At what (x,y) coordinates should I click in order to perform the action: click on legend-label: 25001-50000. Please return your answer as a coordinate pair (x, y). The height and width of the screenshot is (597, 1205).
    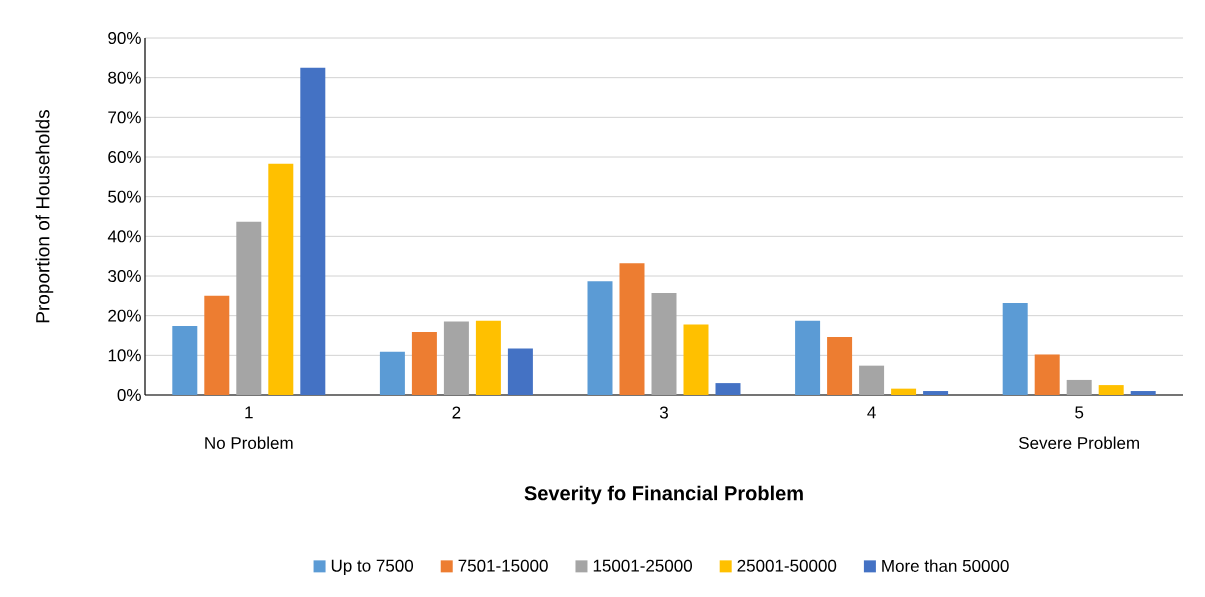
    Looking at the image, I should click on (787, 565).